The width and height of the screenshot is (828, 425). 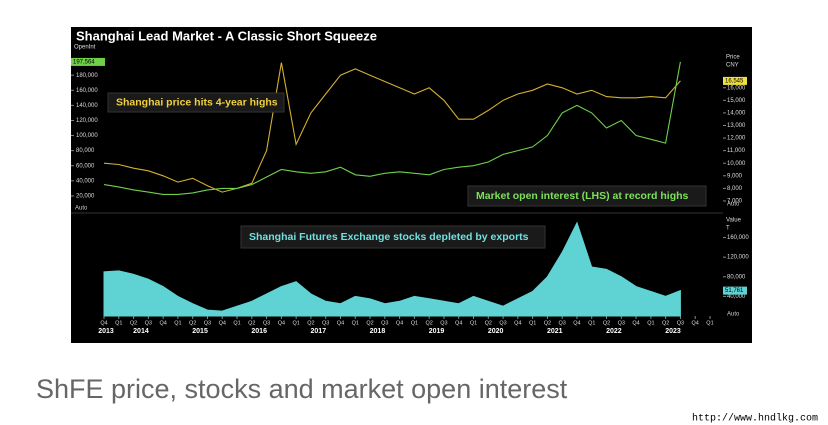 What do you see at coordinates (736, 151) in the screenshot?
I see `tick-label: 11,000` at bounding box center [736, 151].